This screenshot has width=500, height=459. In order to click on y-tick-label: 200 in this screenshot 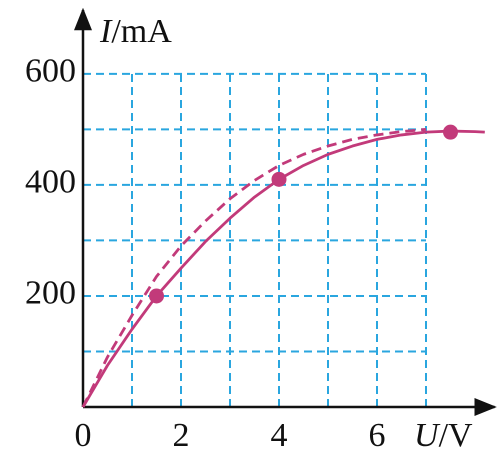, I will do `click(50, 293)`.